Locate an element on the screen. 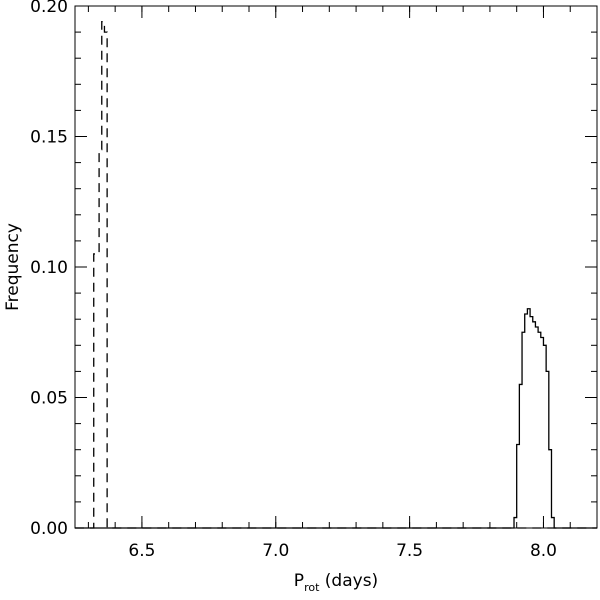 Image resolution: width=600 pixels, height=600 pixels. x-axis-label-main: P is located at coordinates (299, 581).